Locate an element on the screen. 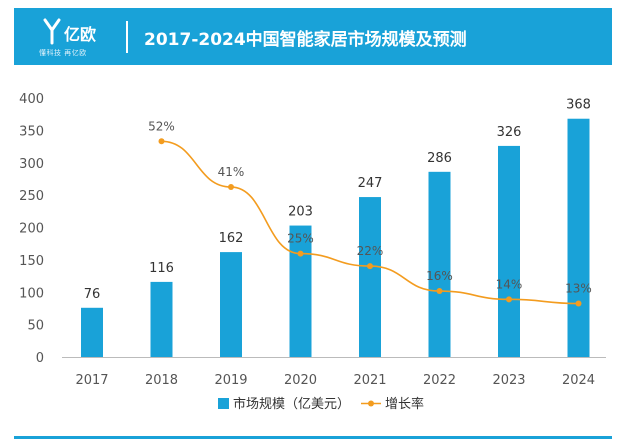 Image resolution: width=634 pixels, height=447 pixels. banner-divider is located at coordinates (127, 37).